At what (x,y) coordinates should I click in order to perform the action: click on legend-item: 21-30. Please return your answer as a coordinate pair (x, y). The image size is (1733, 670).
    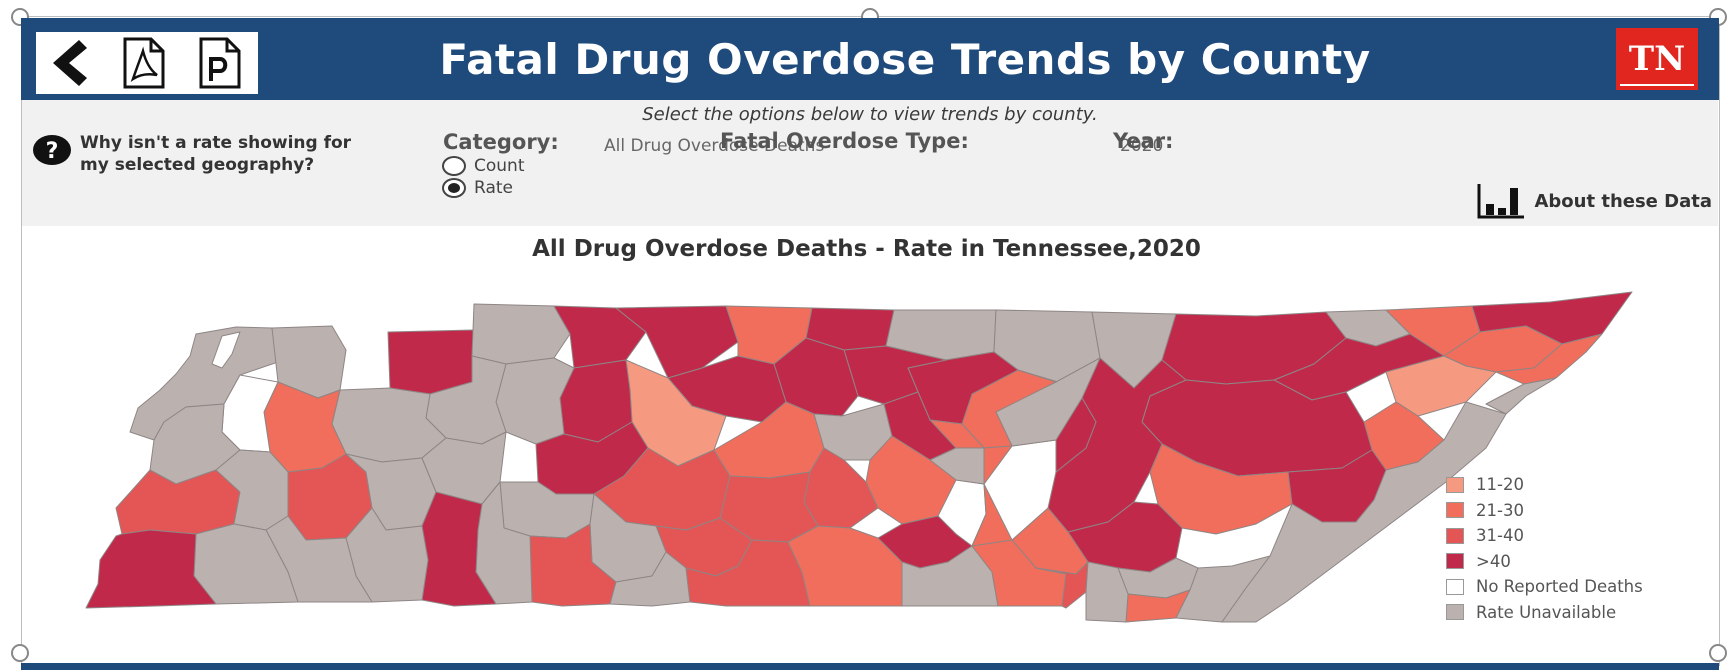
    Looking at the image, I should click on (1544, 511).